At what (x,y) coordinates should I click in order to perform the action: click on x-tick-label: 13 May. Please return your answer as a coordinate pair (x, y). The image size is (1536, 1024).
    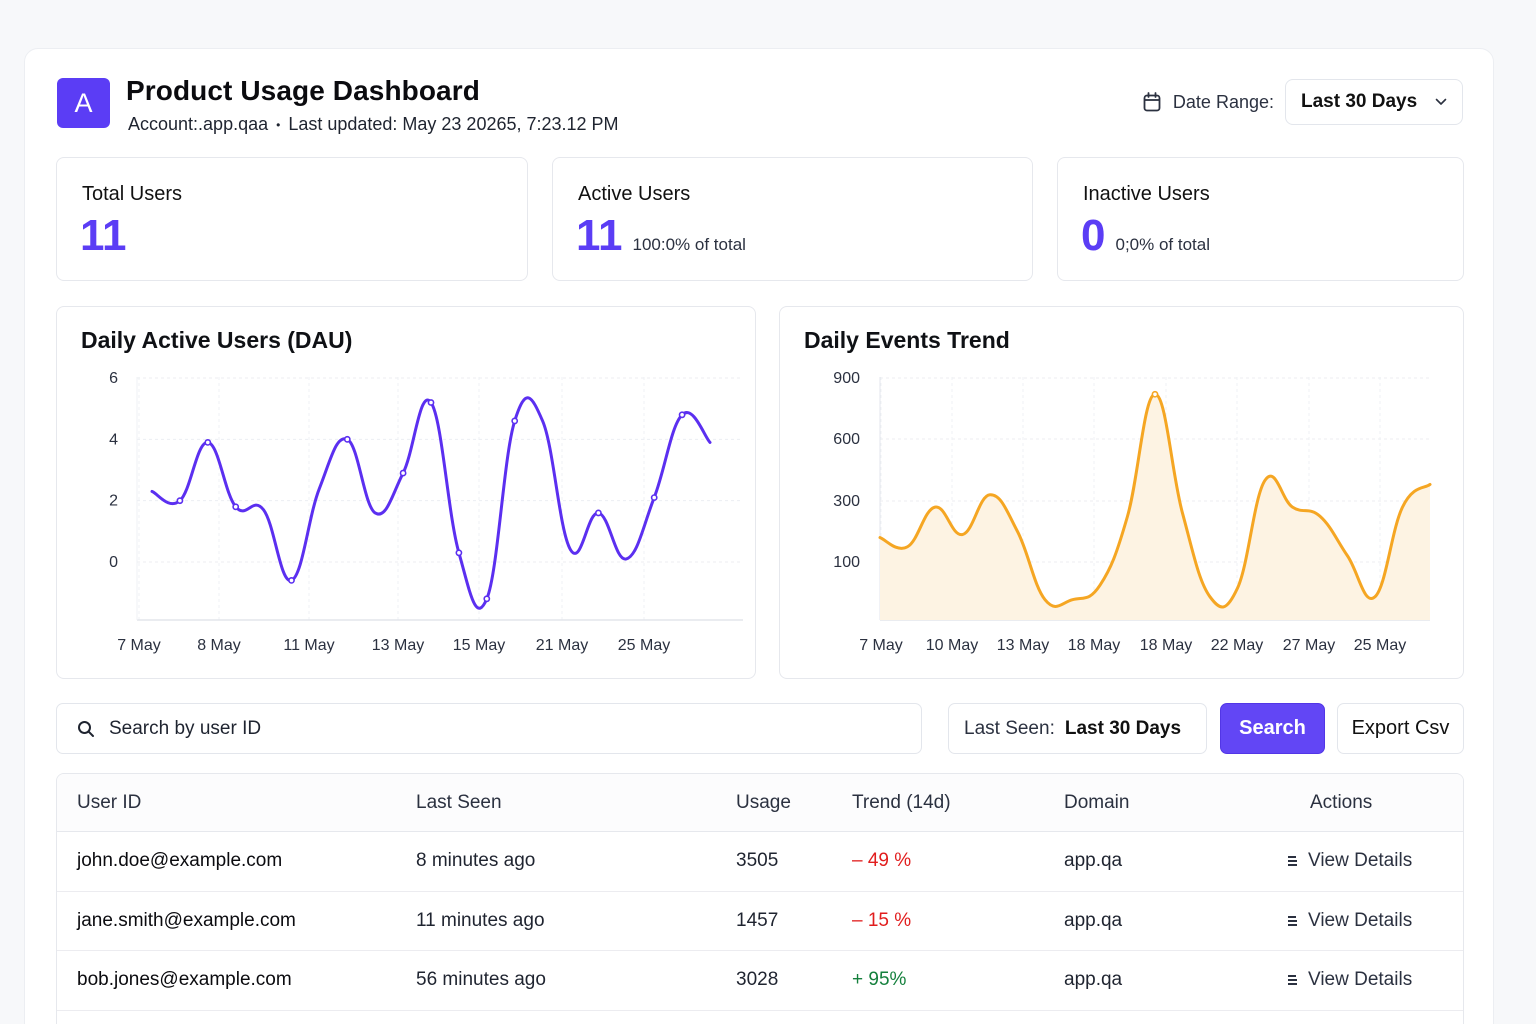
    Looking at the image, I should click on (1023, 645).